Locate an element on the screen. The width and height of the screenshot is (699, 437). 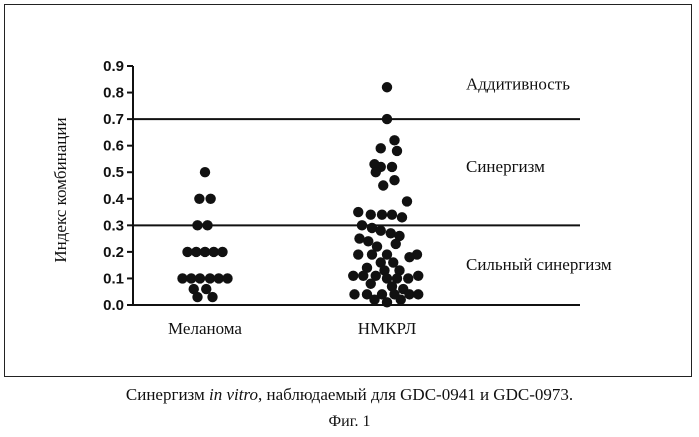
figure-number: Фиг. 1 is located at coordinates (349, 421).